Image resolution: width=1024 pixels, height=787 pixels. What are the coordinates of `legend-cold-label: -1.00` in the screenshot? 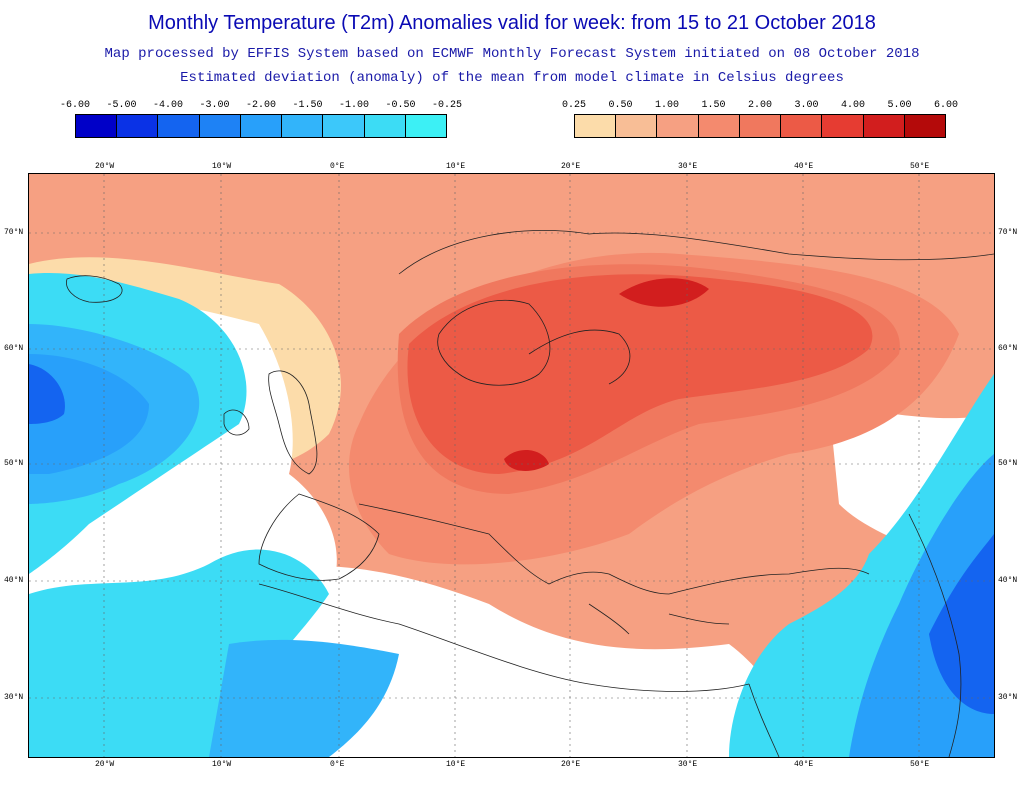 It's located at (354, 105).